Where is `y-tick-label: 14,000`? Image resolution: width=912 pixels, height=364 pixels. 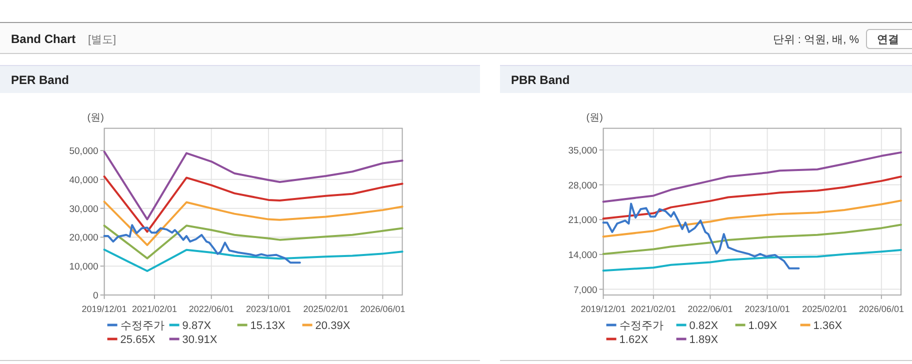 y-tick-label: 14,000 is located at coordinates (583, 255).